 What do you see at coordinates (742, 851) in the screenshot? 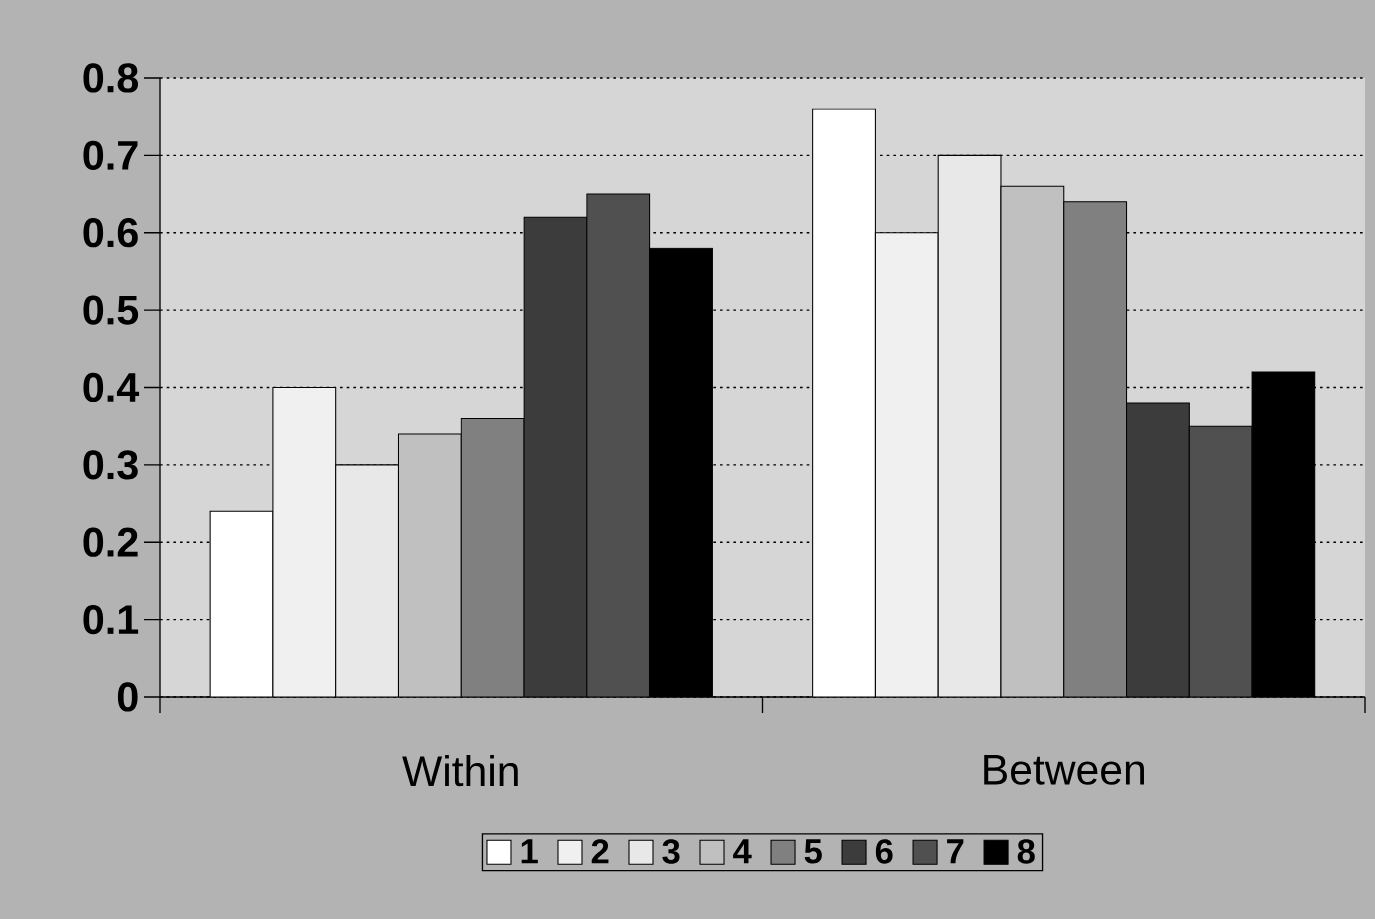
I see `legend-label: 4` at bounding box center [742, 851].